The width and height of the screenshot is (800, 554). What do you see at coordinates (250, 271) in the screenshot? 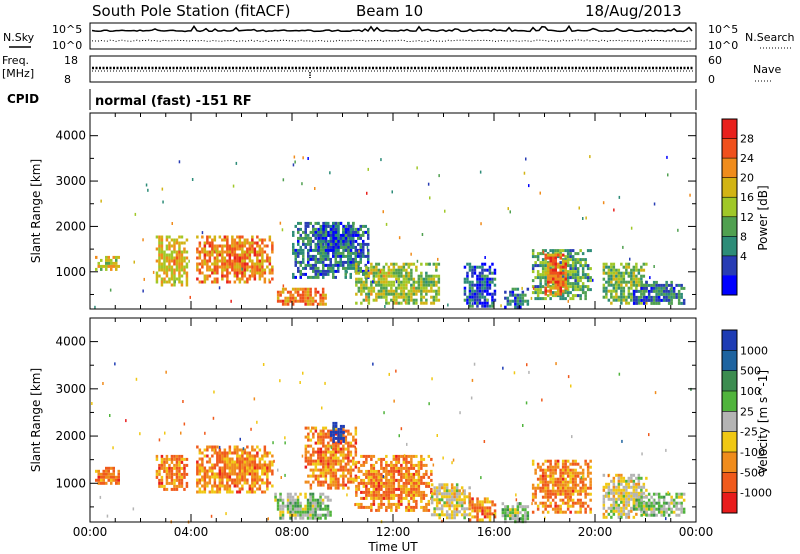
I see `power-speck` at bounding box center [250, 271].